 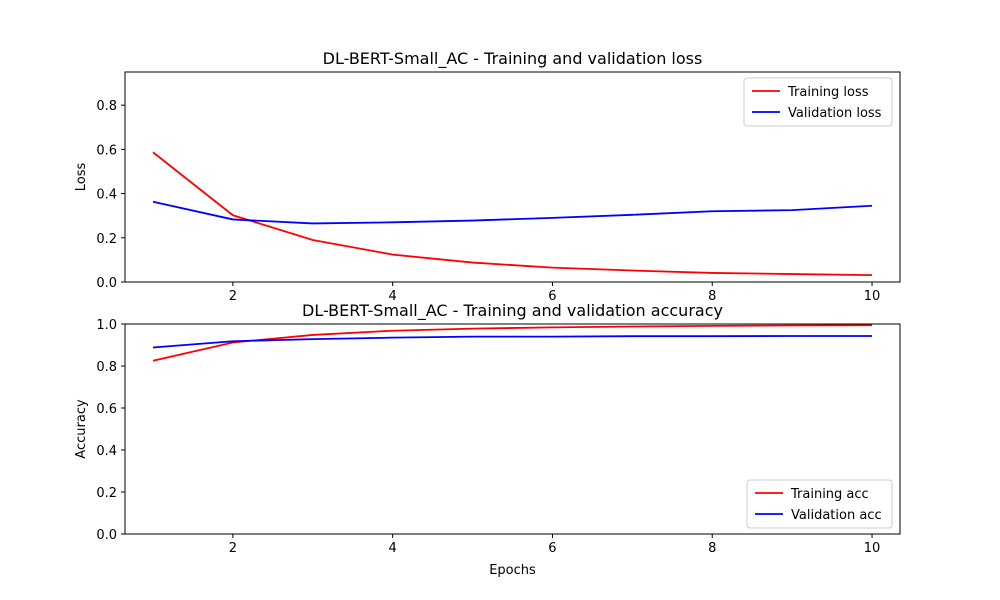 What do you see at coordinates (836, 515) in the screenshot?
I see `legend-label: Validation acc` at bounding box center [836, 515].